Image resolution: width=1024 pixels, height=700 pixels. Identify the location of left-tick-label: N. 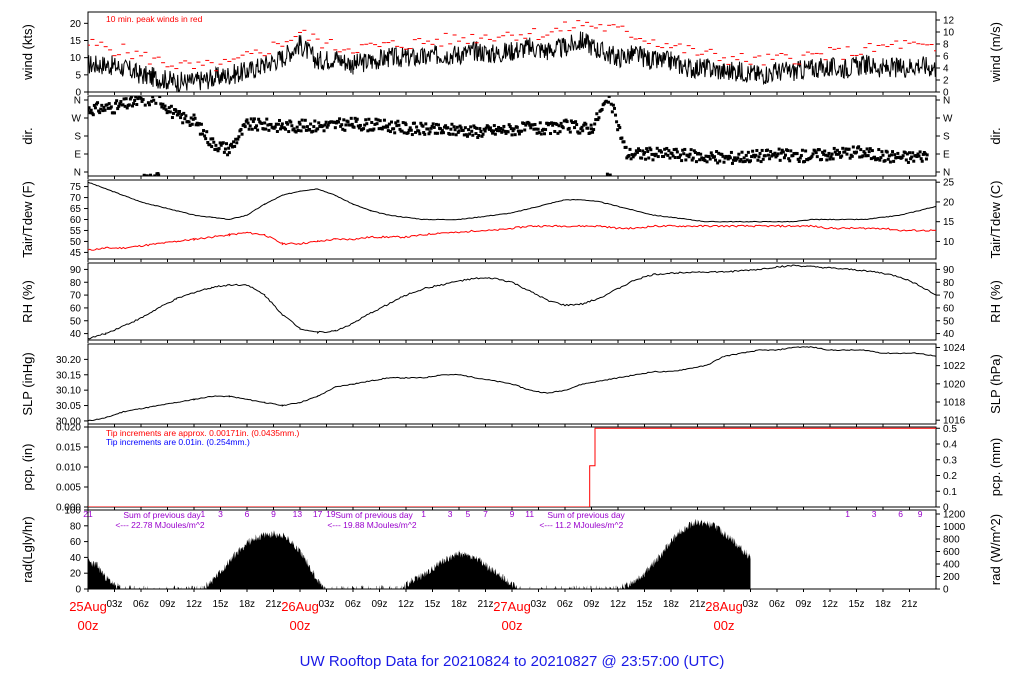
(77, 101).